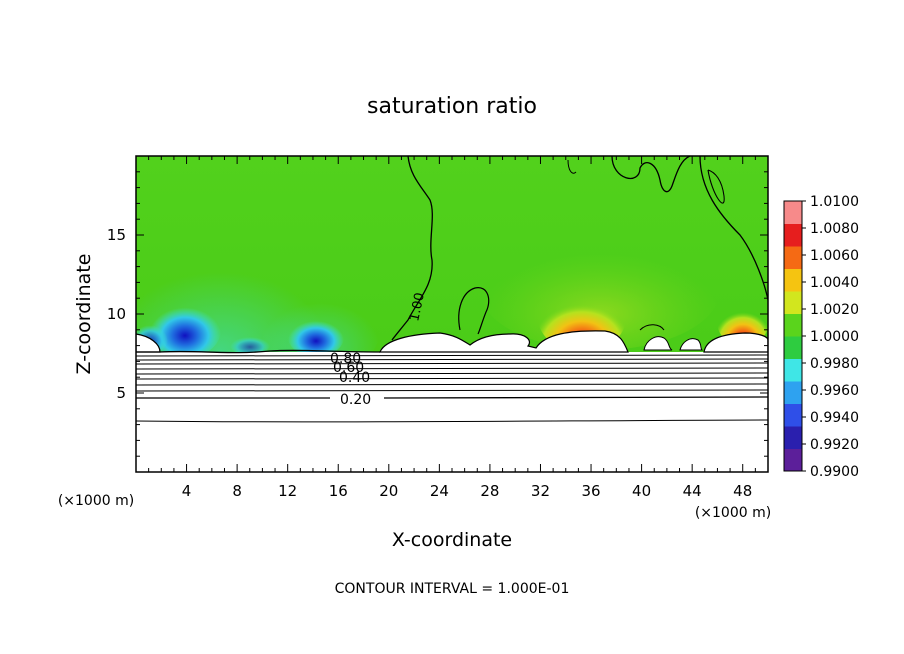  I want to click on contour-label: 0.80, so click(345, 359).